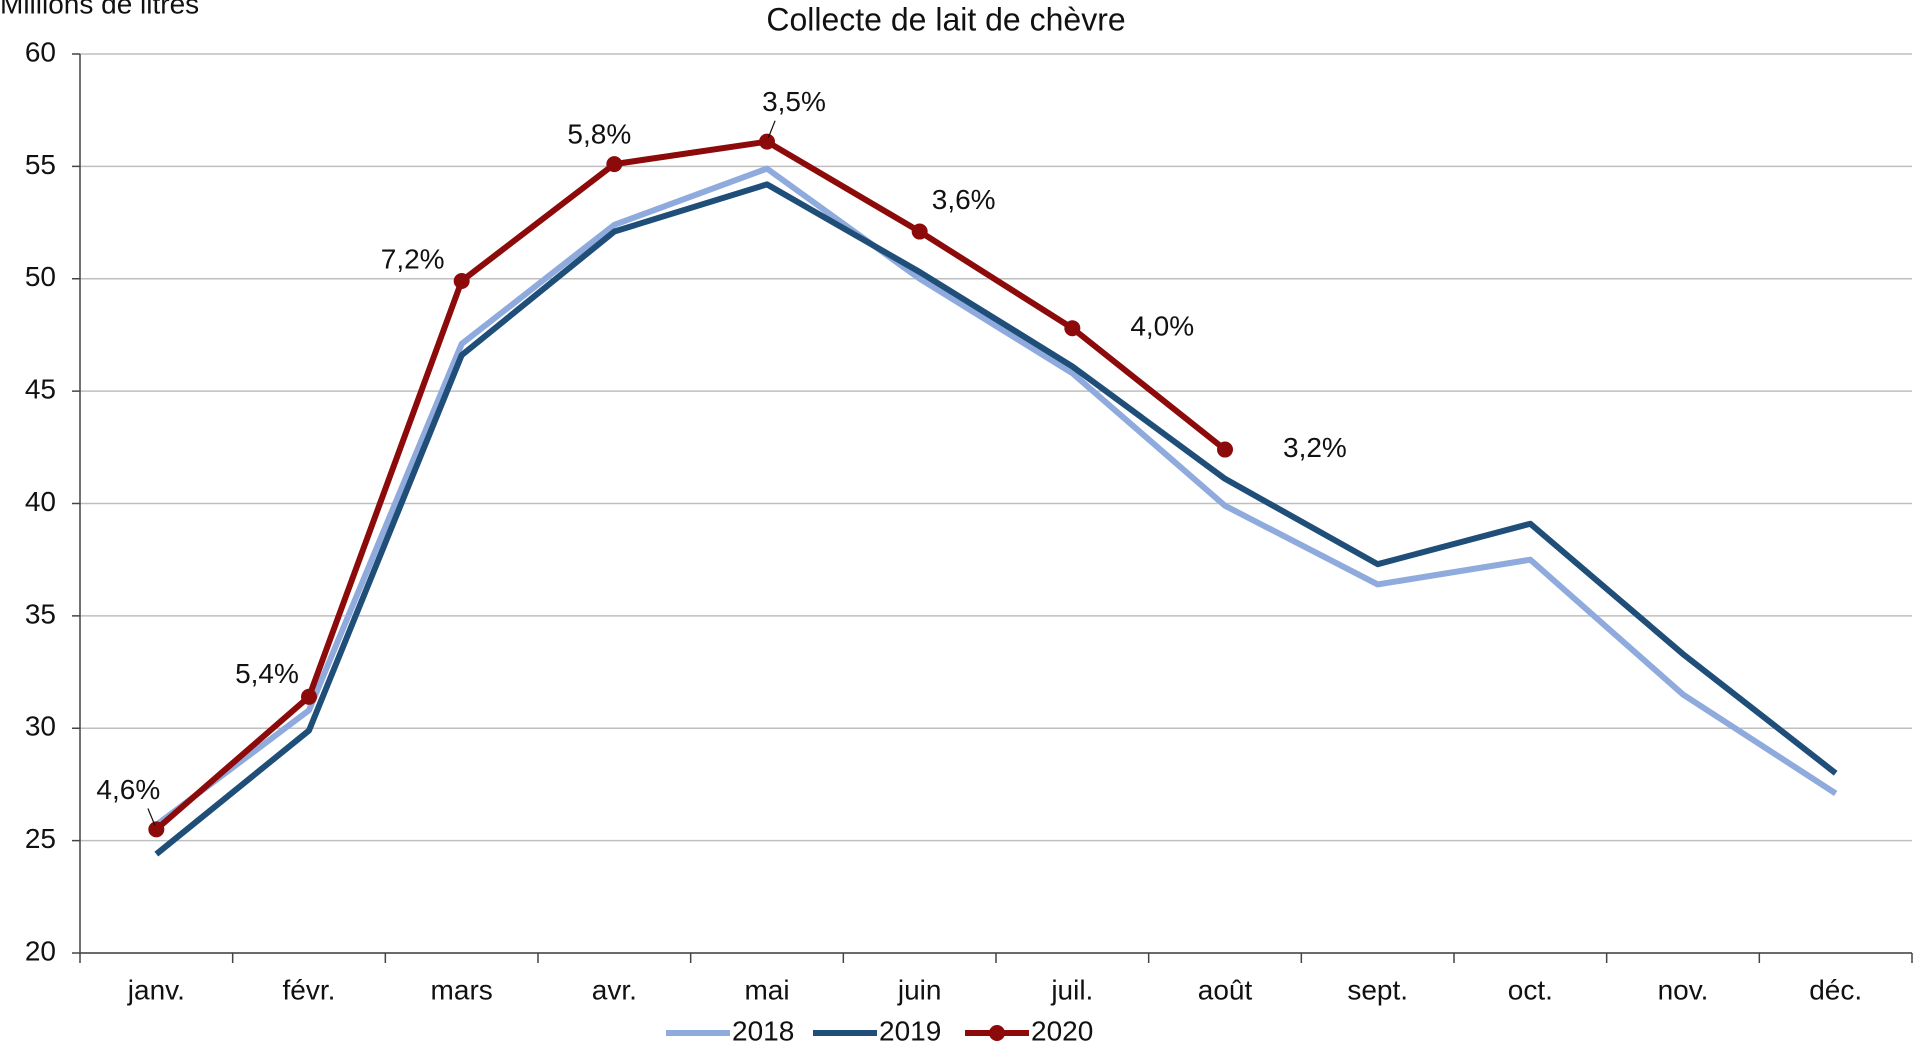 The width and height of the screenshot is (1916, 1048). What do you see at coordinates (40, 389) in the screenshot?
I see `y-tick-label: 45` at bounding box center [40, 389].